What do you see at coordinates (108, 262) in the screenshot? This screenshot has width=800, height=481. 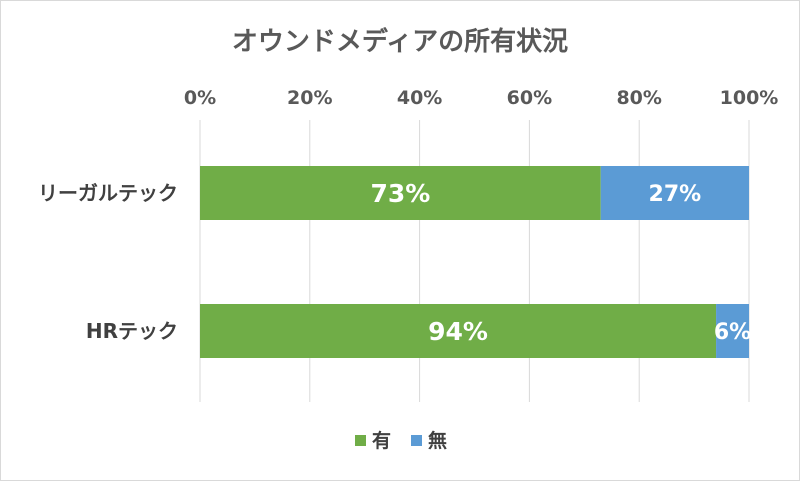 I see `category-labels: リーガルテック HRテック` at bounding box center [108, 262].